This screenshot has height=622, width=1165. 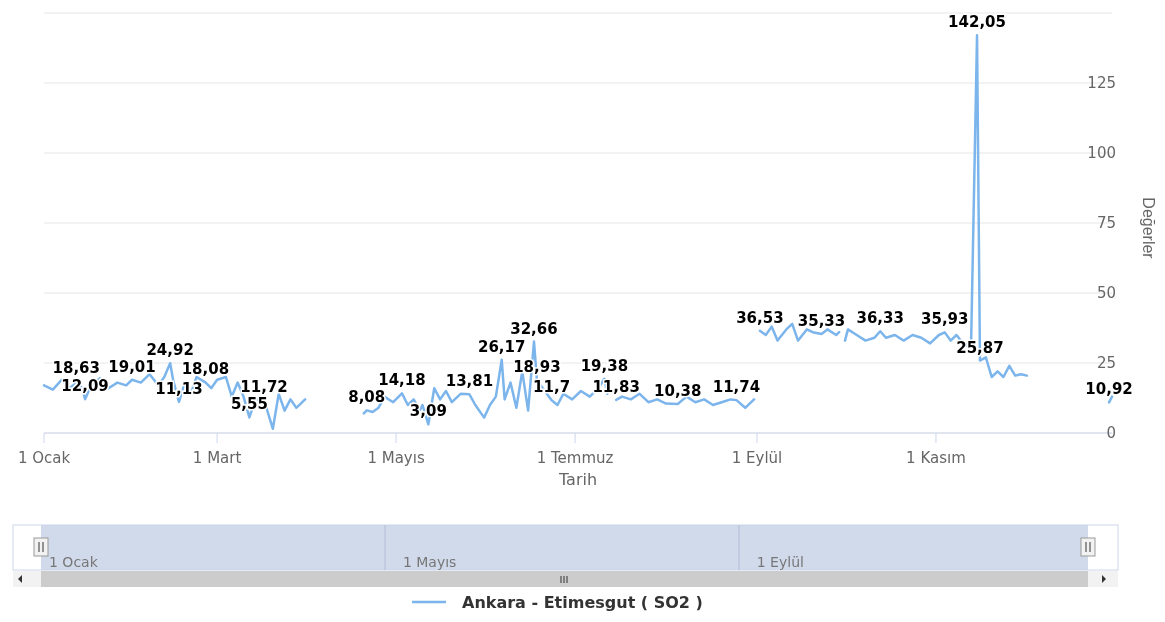 What do you see at coordinates (1106, 293) in the screenshot?
I see `y-tick-label: 50` at bounding box center [1106, 293].